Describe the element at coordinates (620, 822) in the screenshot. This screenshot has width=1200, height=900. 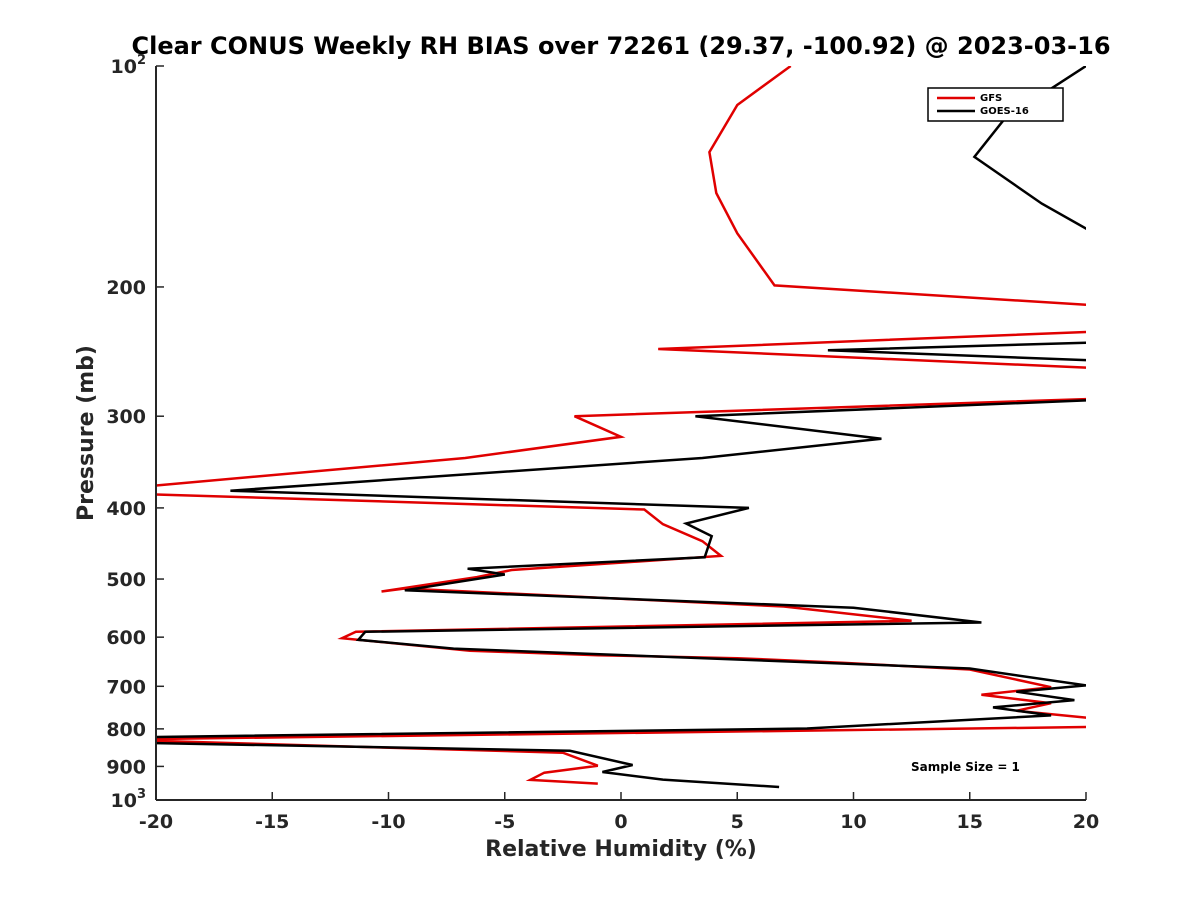
I see `x-tick-label: 0` at that location.